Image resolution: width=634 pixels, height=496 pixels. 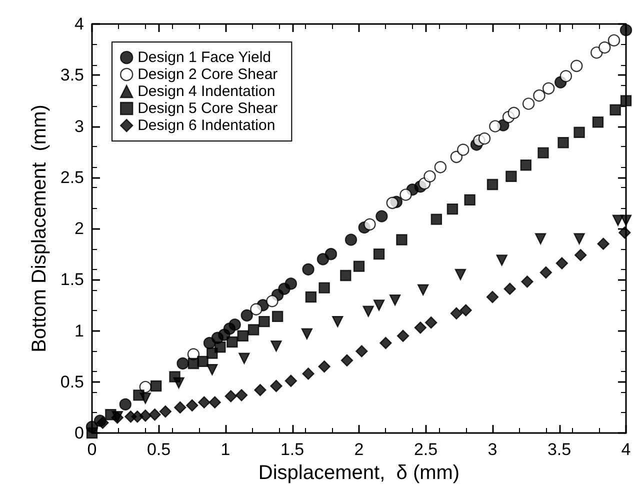 I want to click on y-tick-label: 2.5, so click(x=72, y=177).